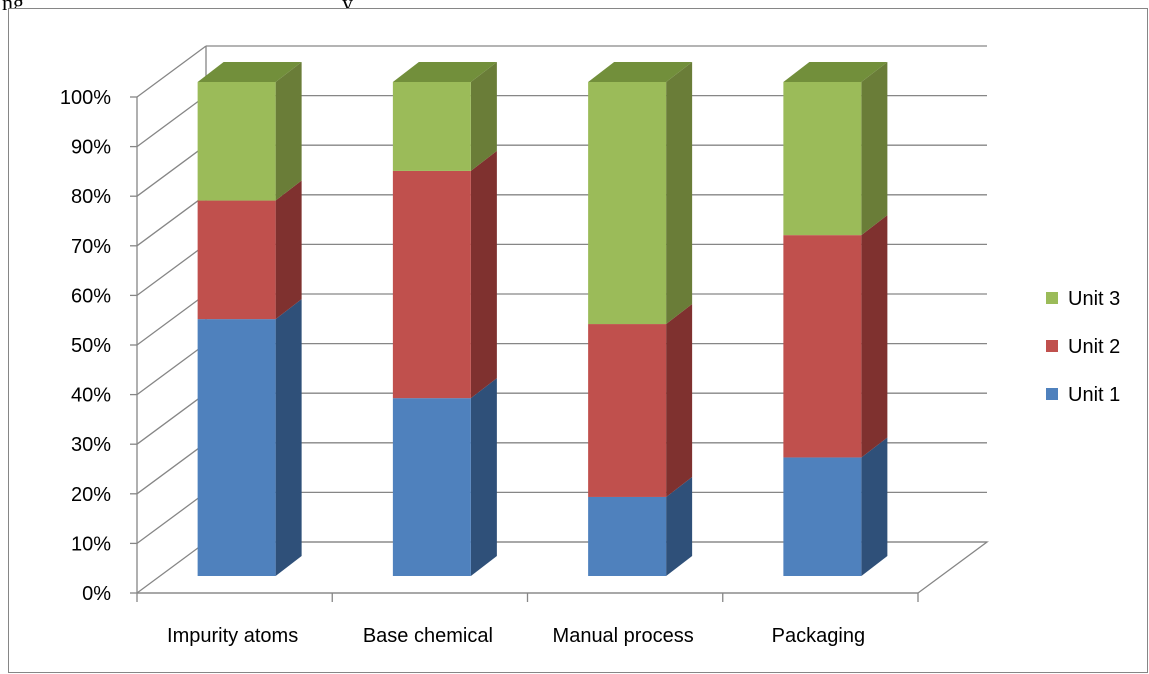  I want to click on y-tick-label: 40%, so click(91, 396).